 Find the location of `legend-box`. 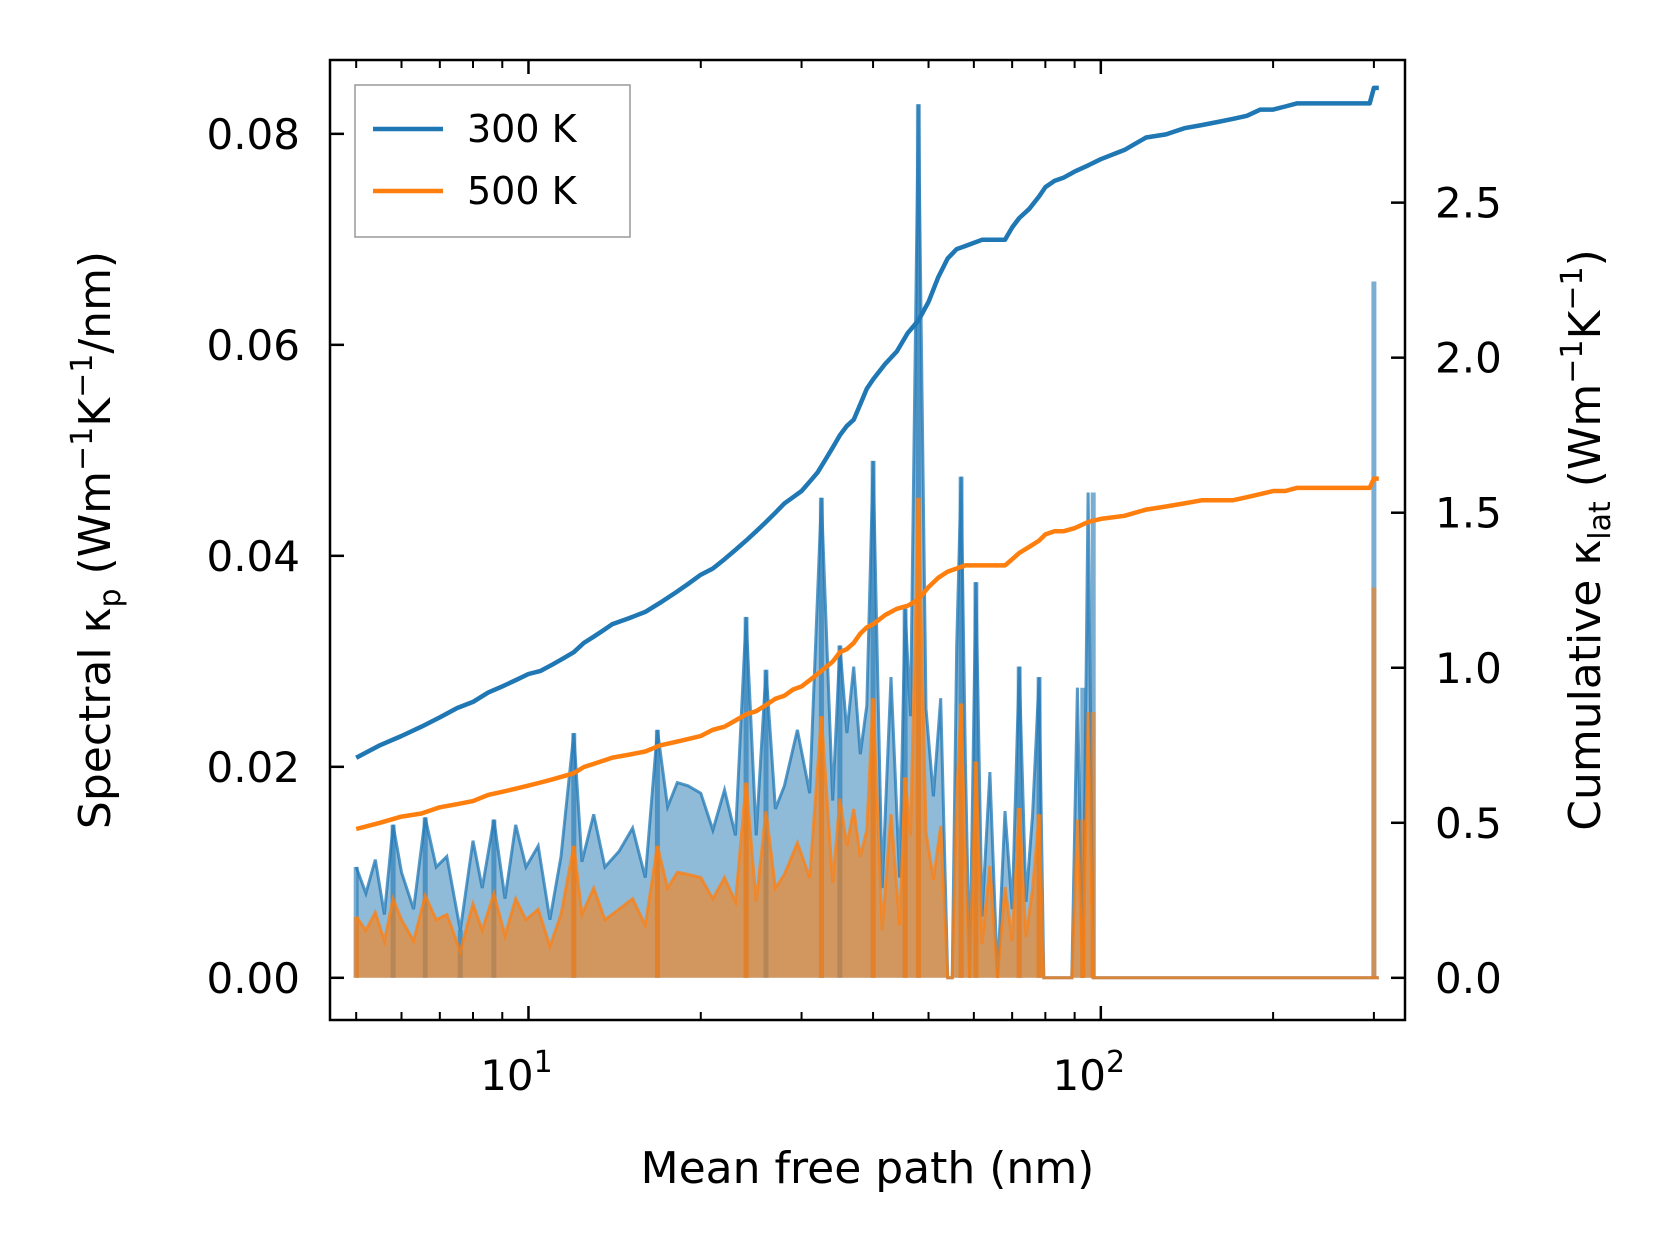

legend-box is located at coordinates (492, 161).